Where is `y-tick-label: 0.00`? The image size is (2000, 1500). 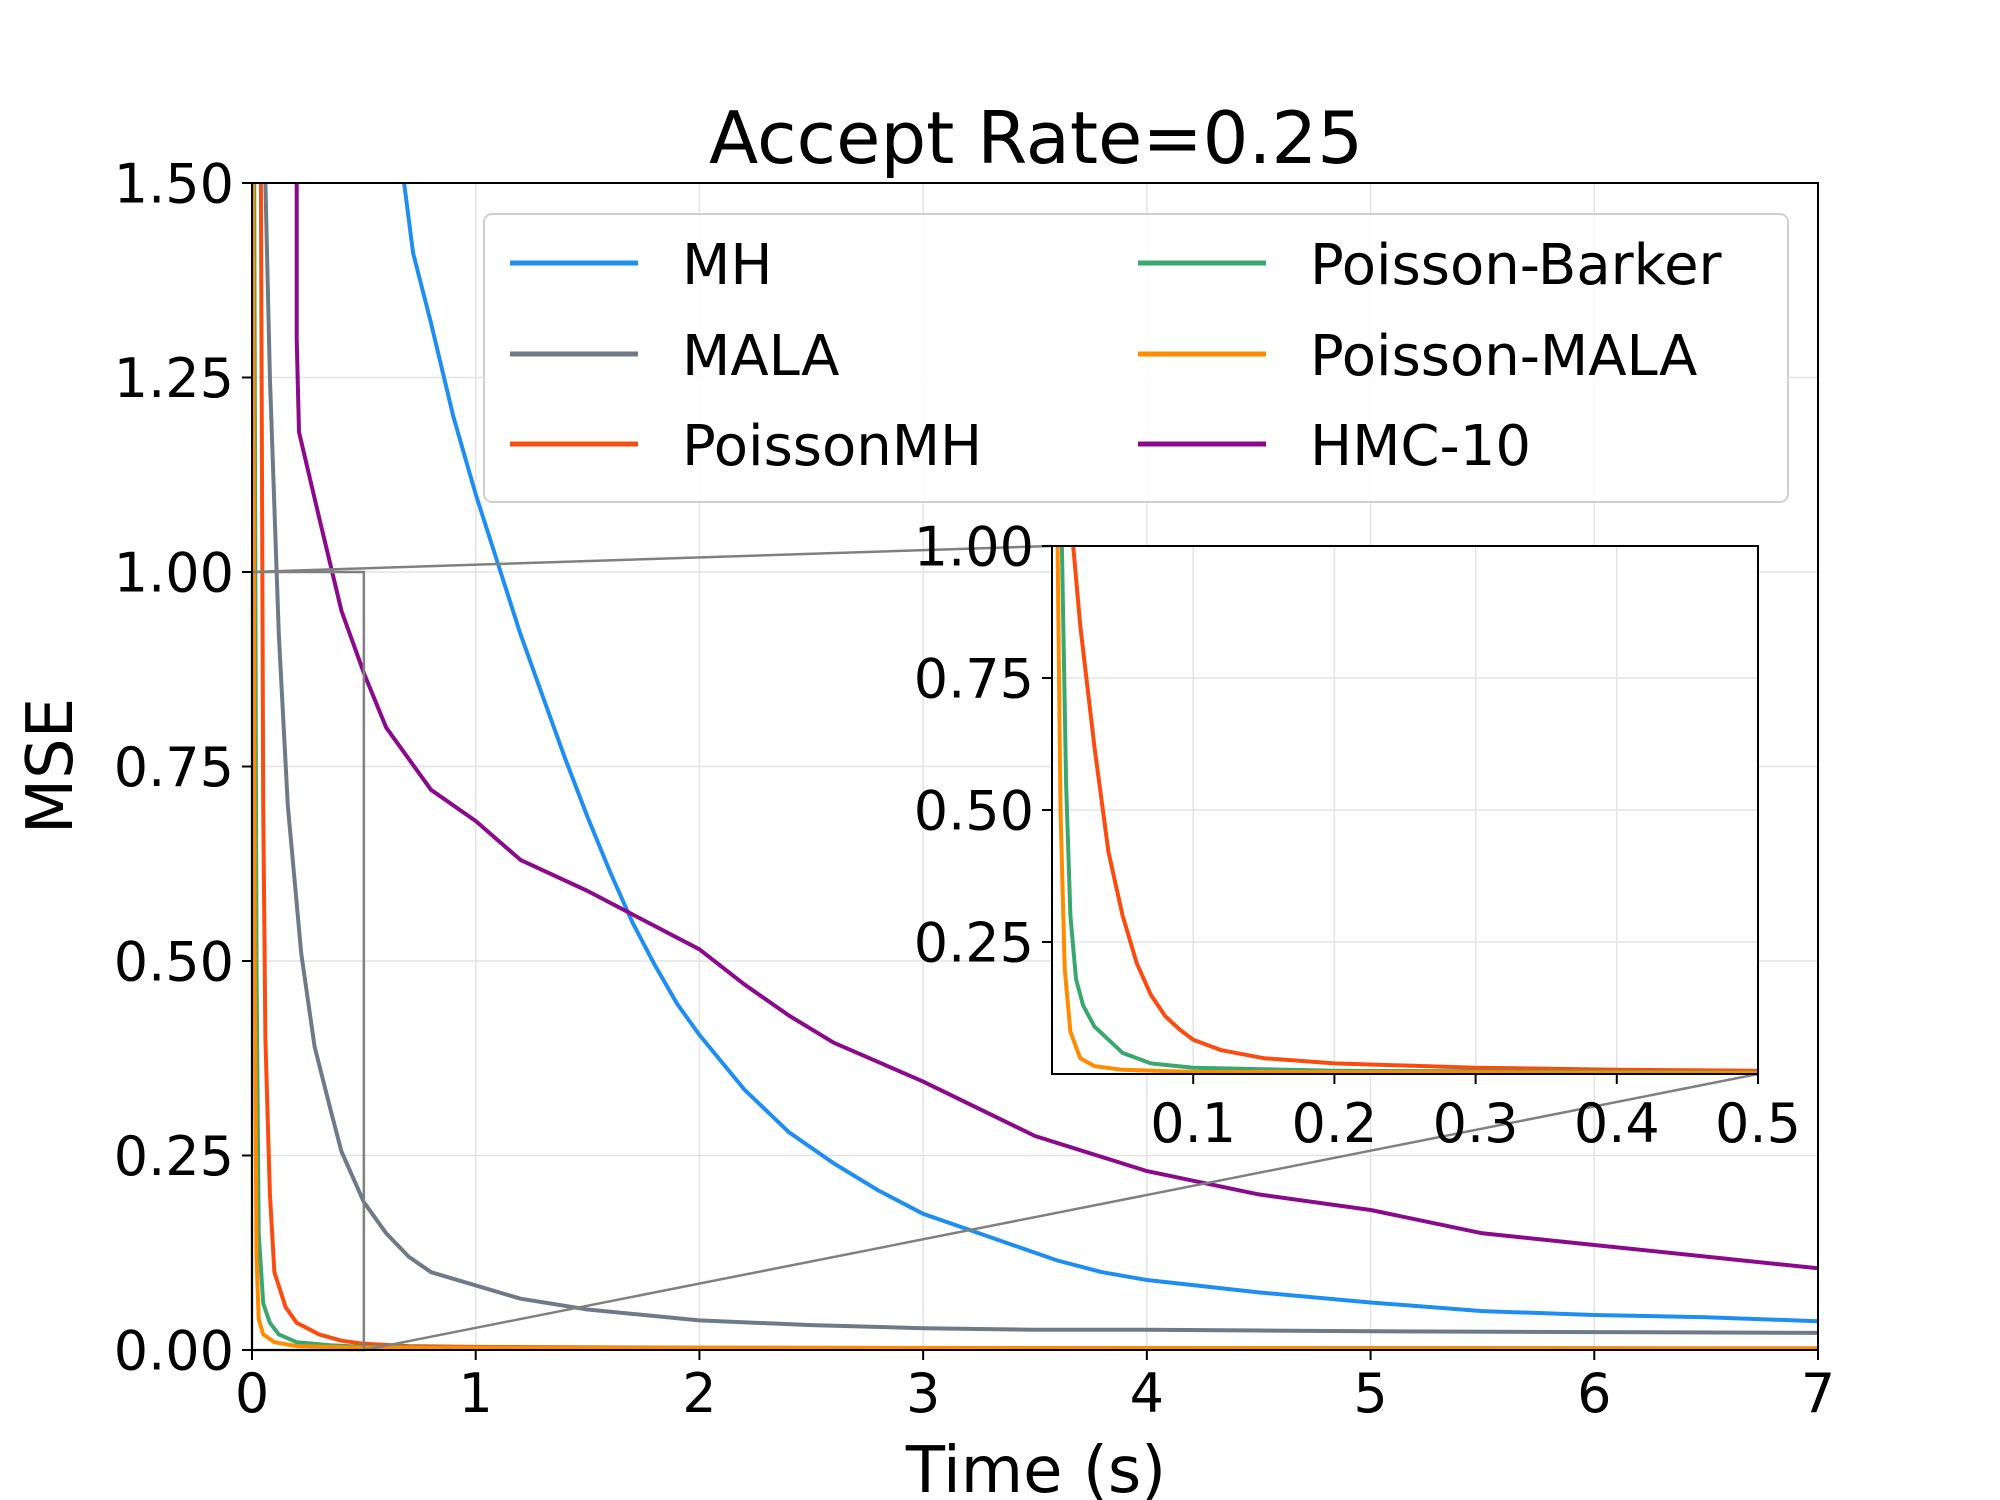 y-tick-label: 0.00 is located at coordinates (174, 1350).